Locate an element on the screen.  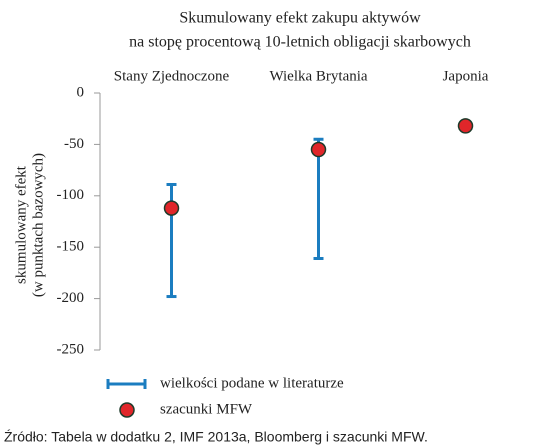
category-label: Stany Zjednoczone is located at coordinates (172, 76).